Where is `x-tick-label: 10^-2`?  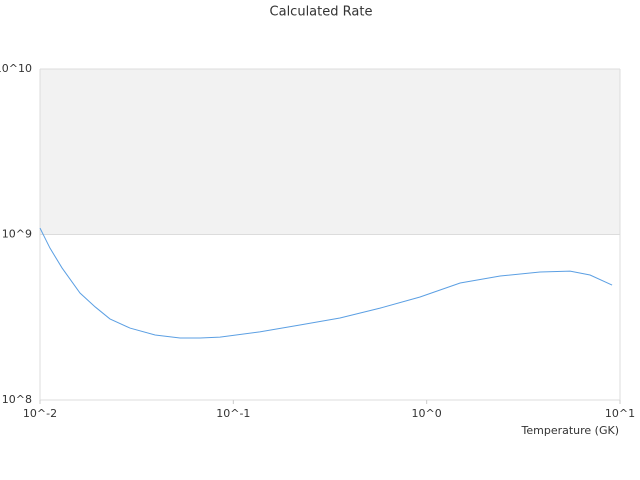
x-tick-label: 10^-2 is located at coordinates (40, 413).